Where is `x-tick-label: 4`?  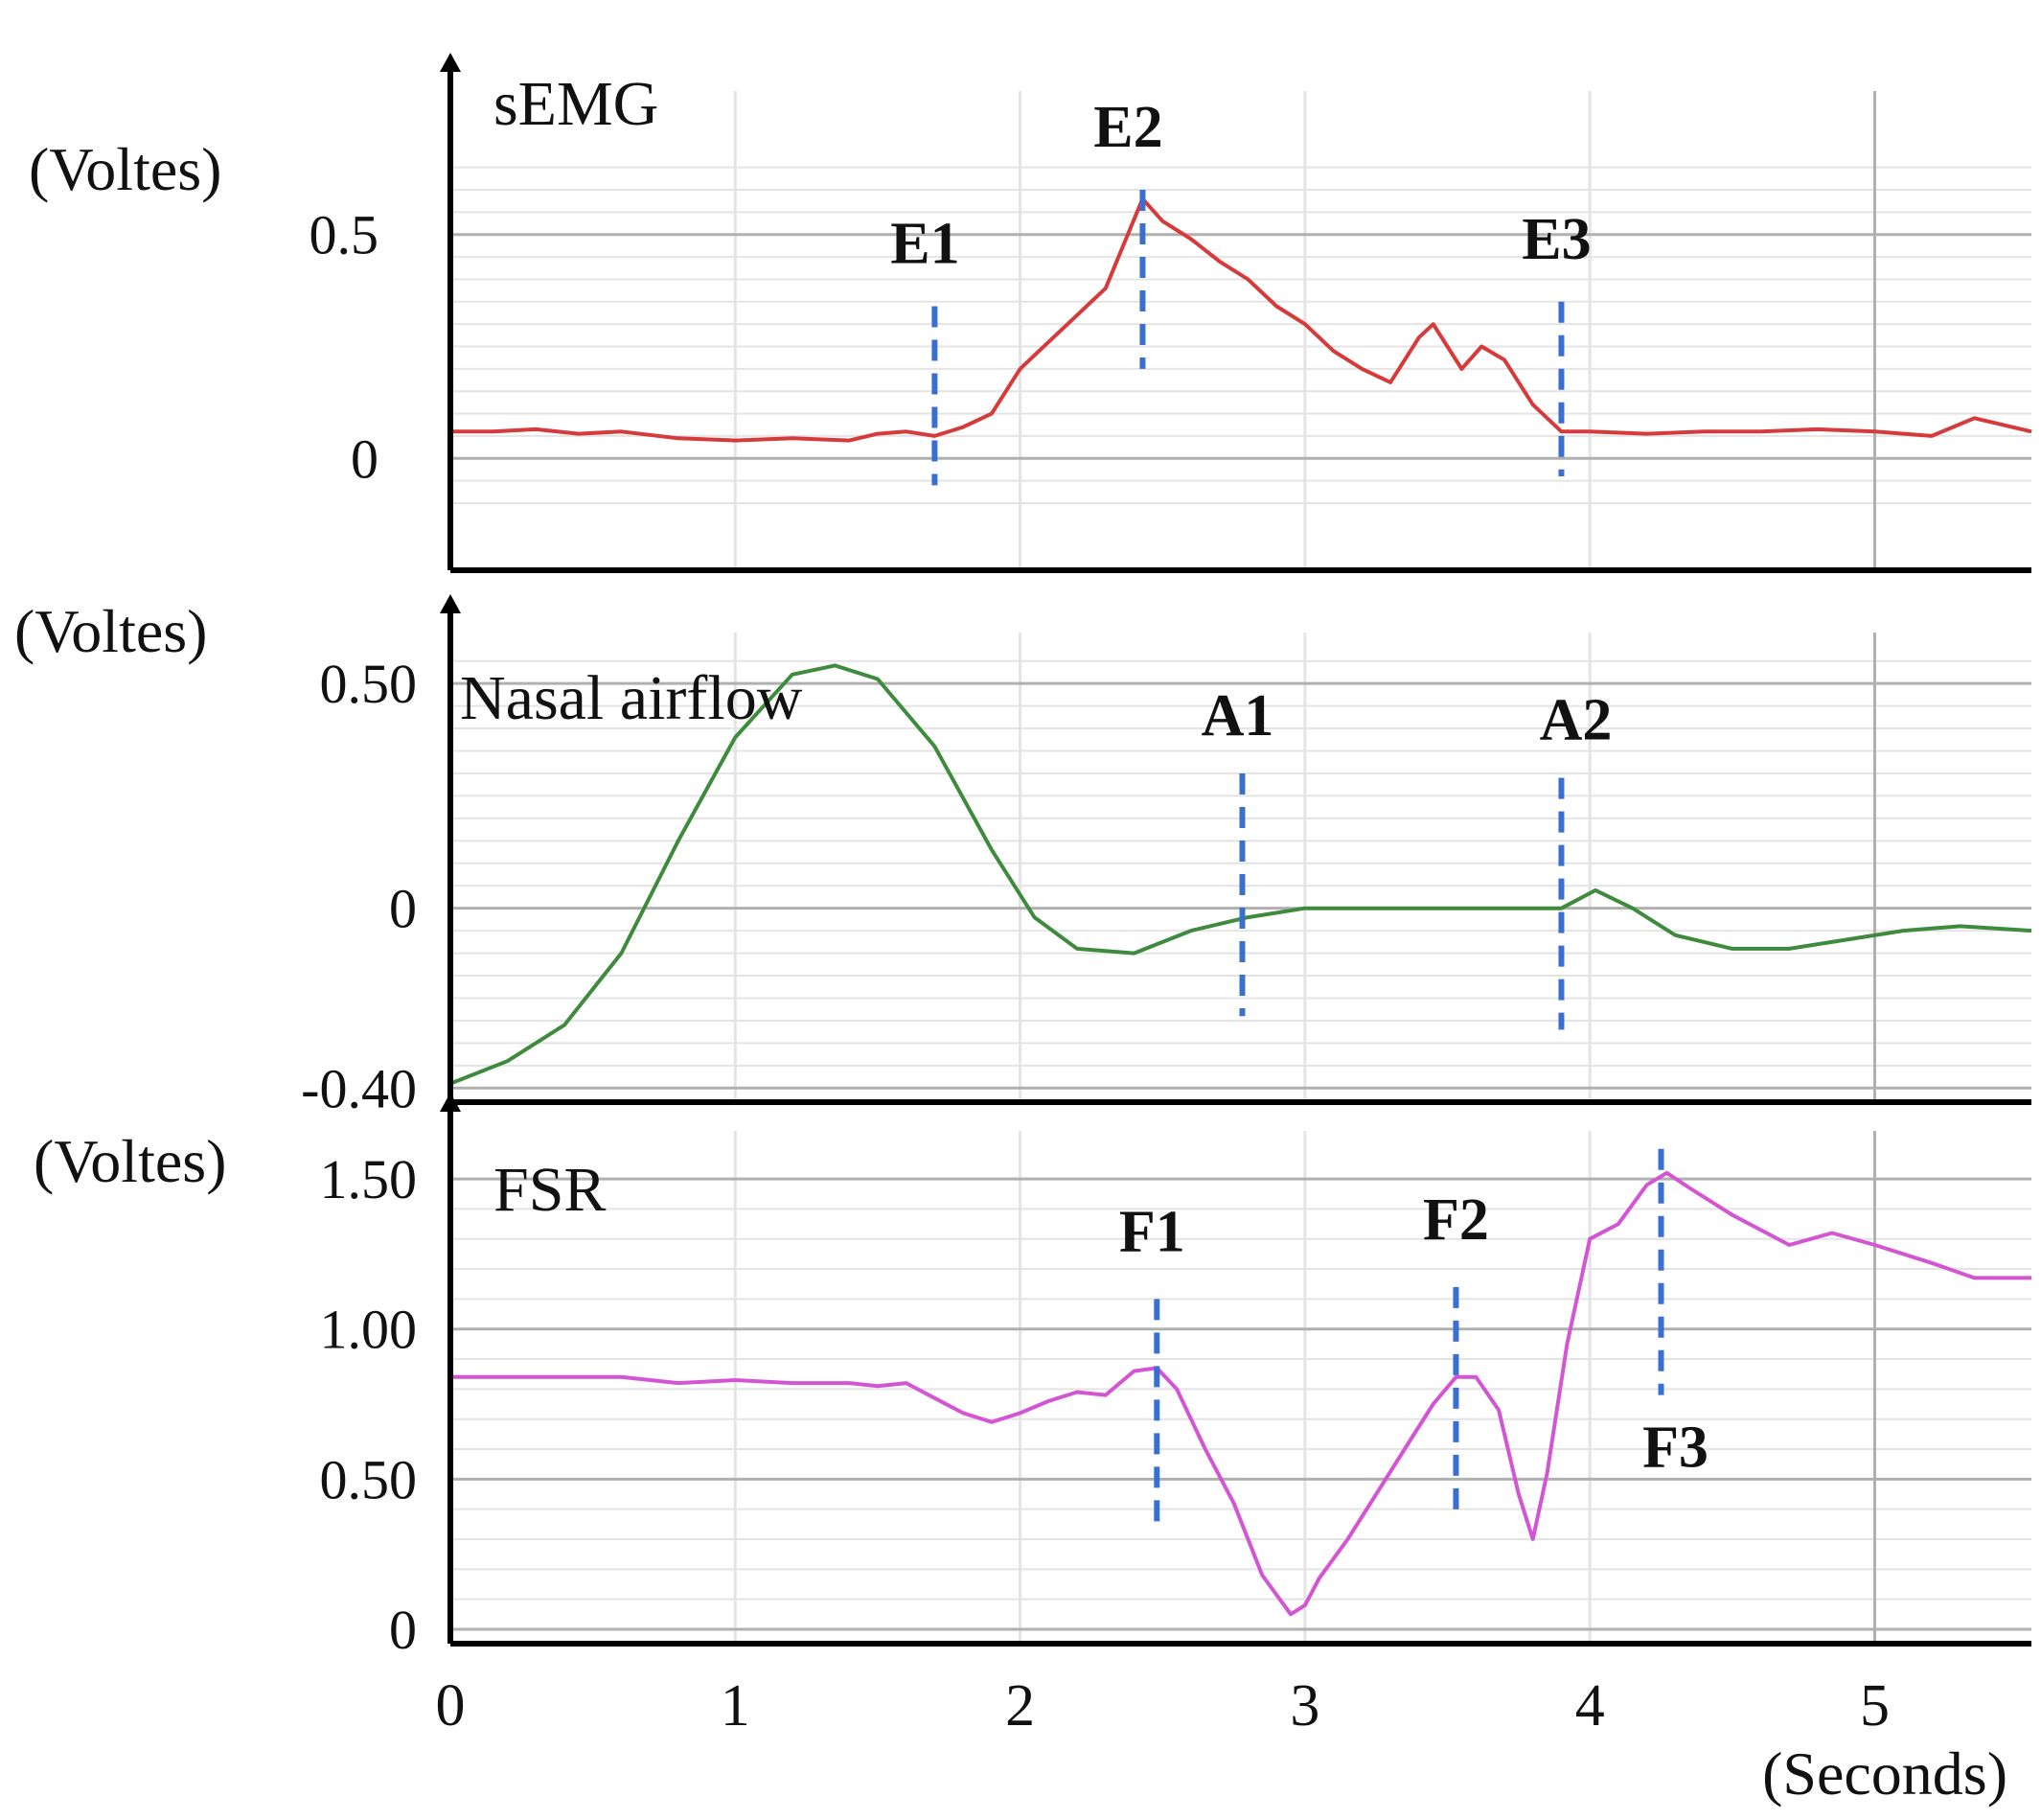 x-tick-label: 4 is located at coordinates (1590, 1706).